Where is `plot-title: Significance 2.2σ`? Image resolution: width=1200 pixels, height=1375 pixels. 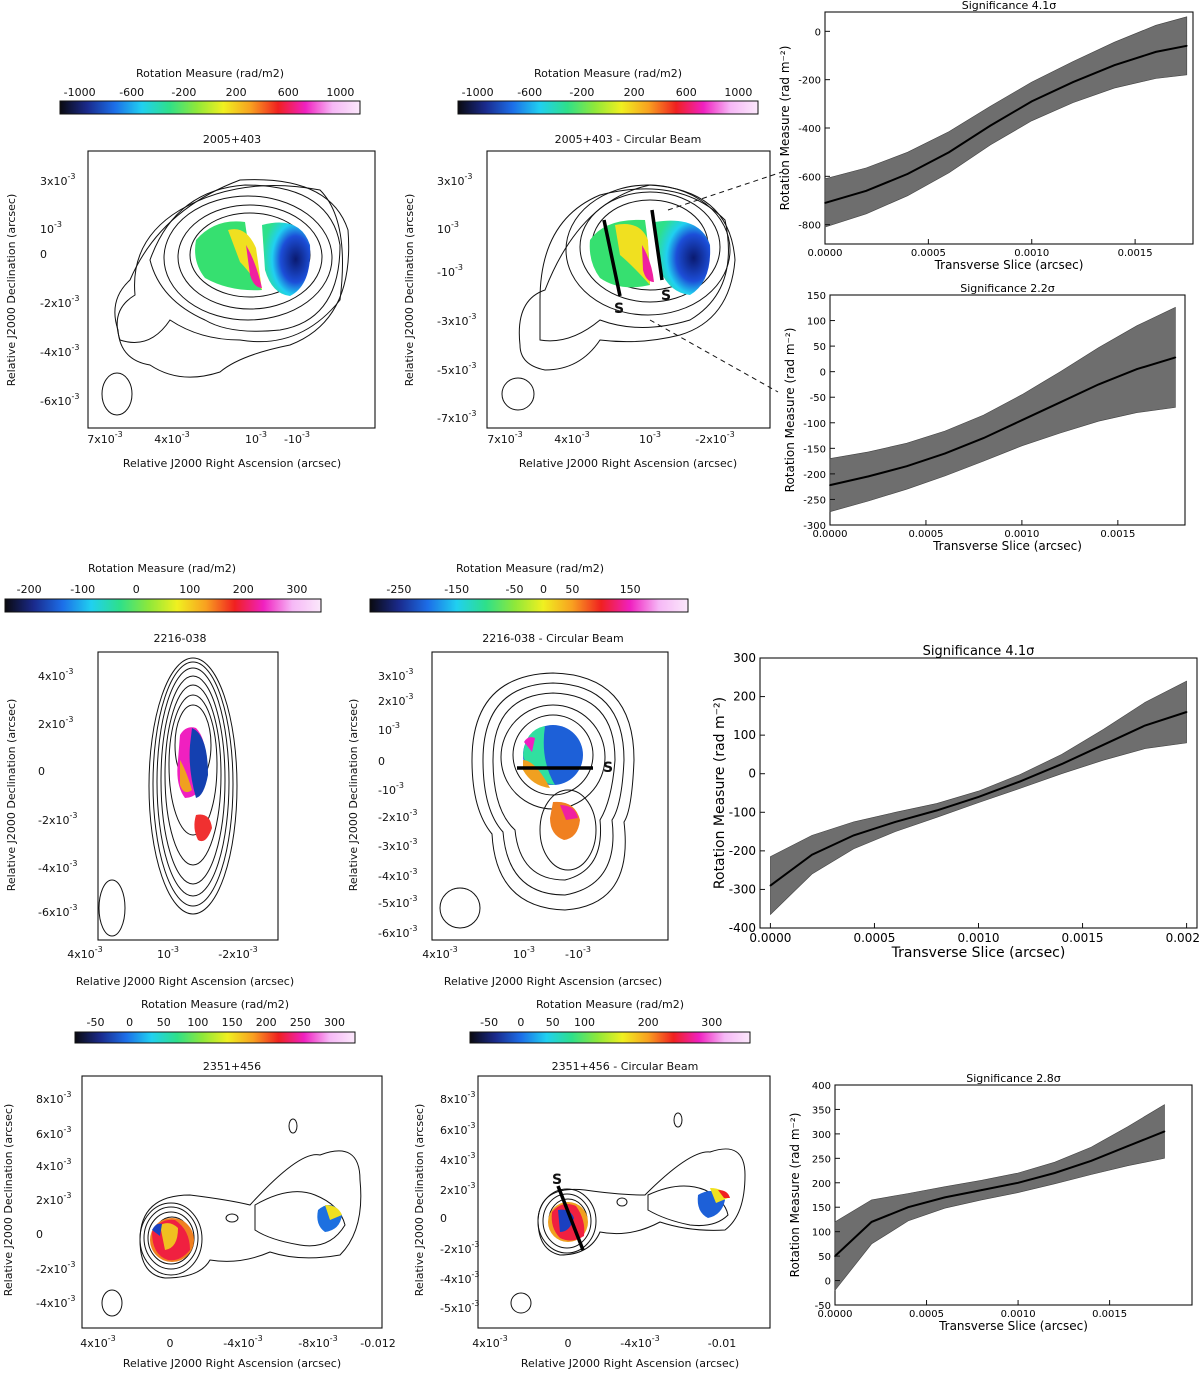
plot-title: Significance 2.2σ is located at coordinates (1007, 288).